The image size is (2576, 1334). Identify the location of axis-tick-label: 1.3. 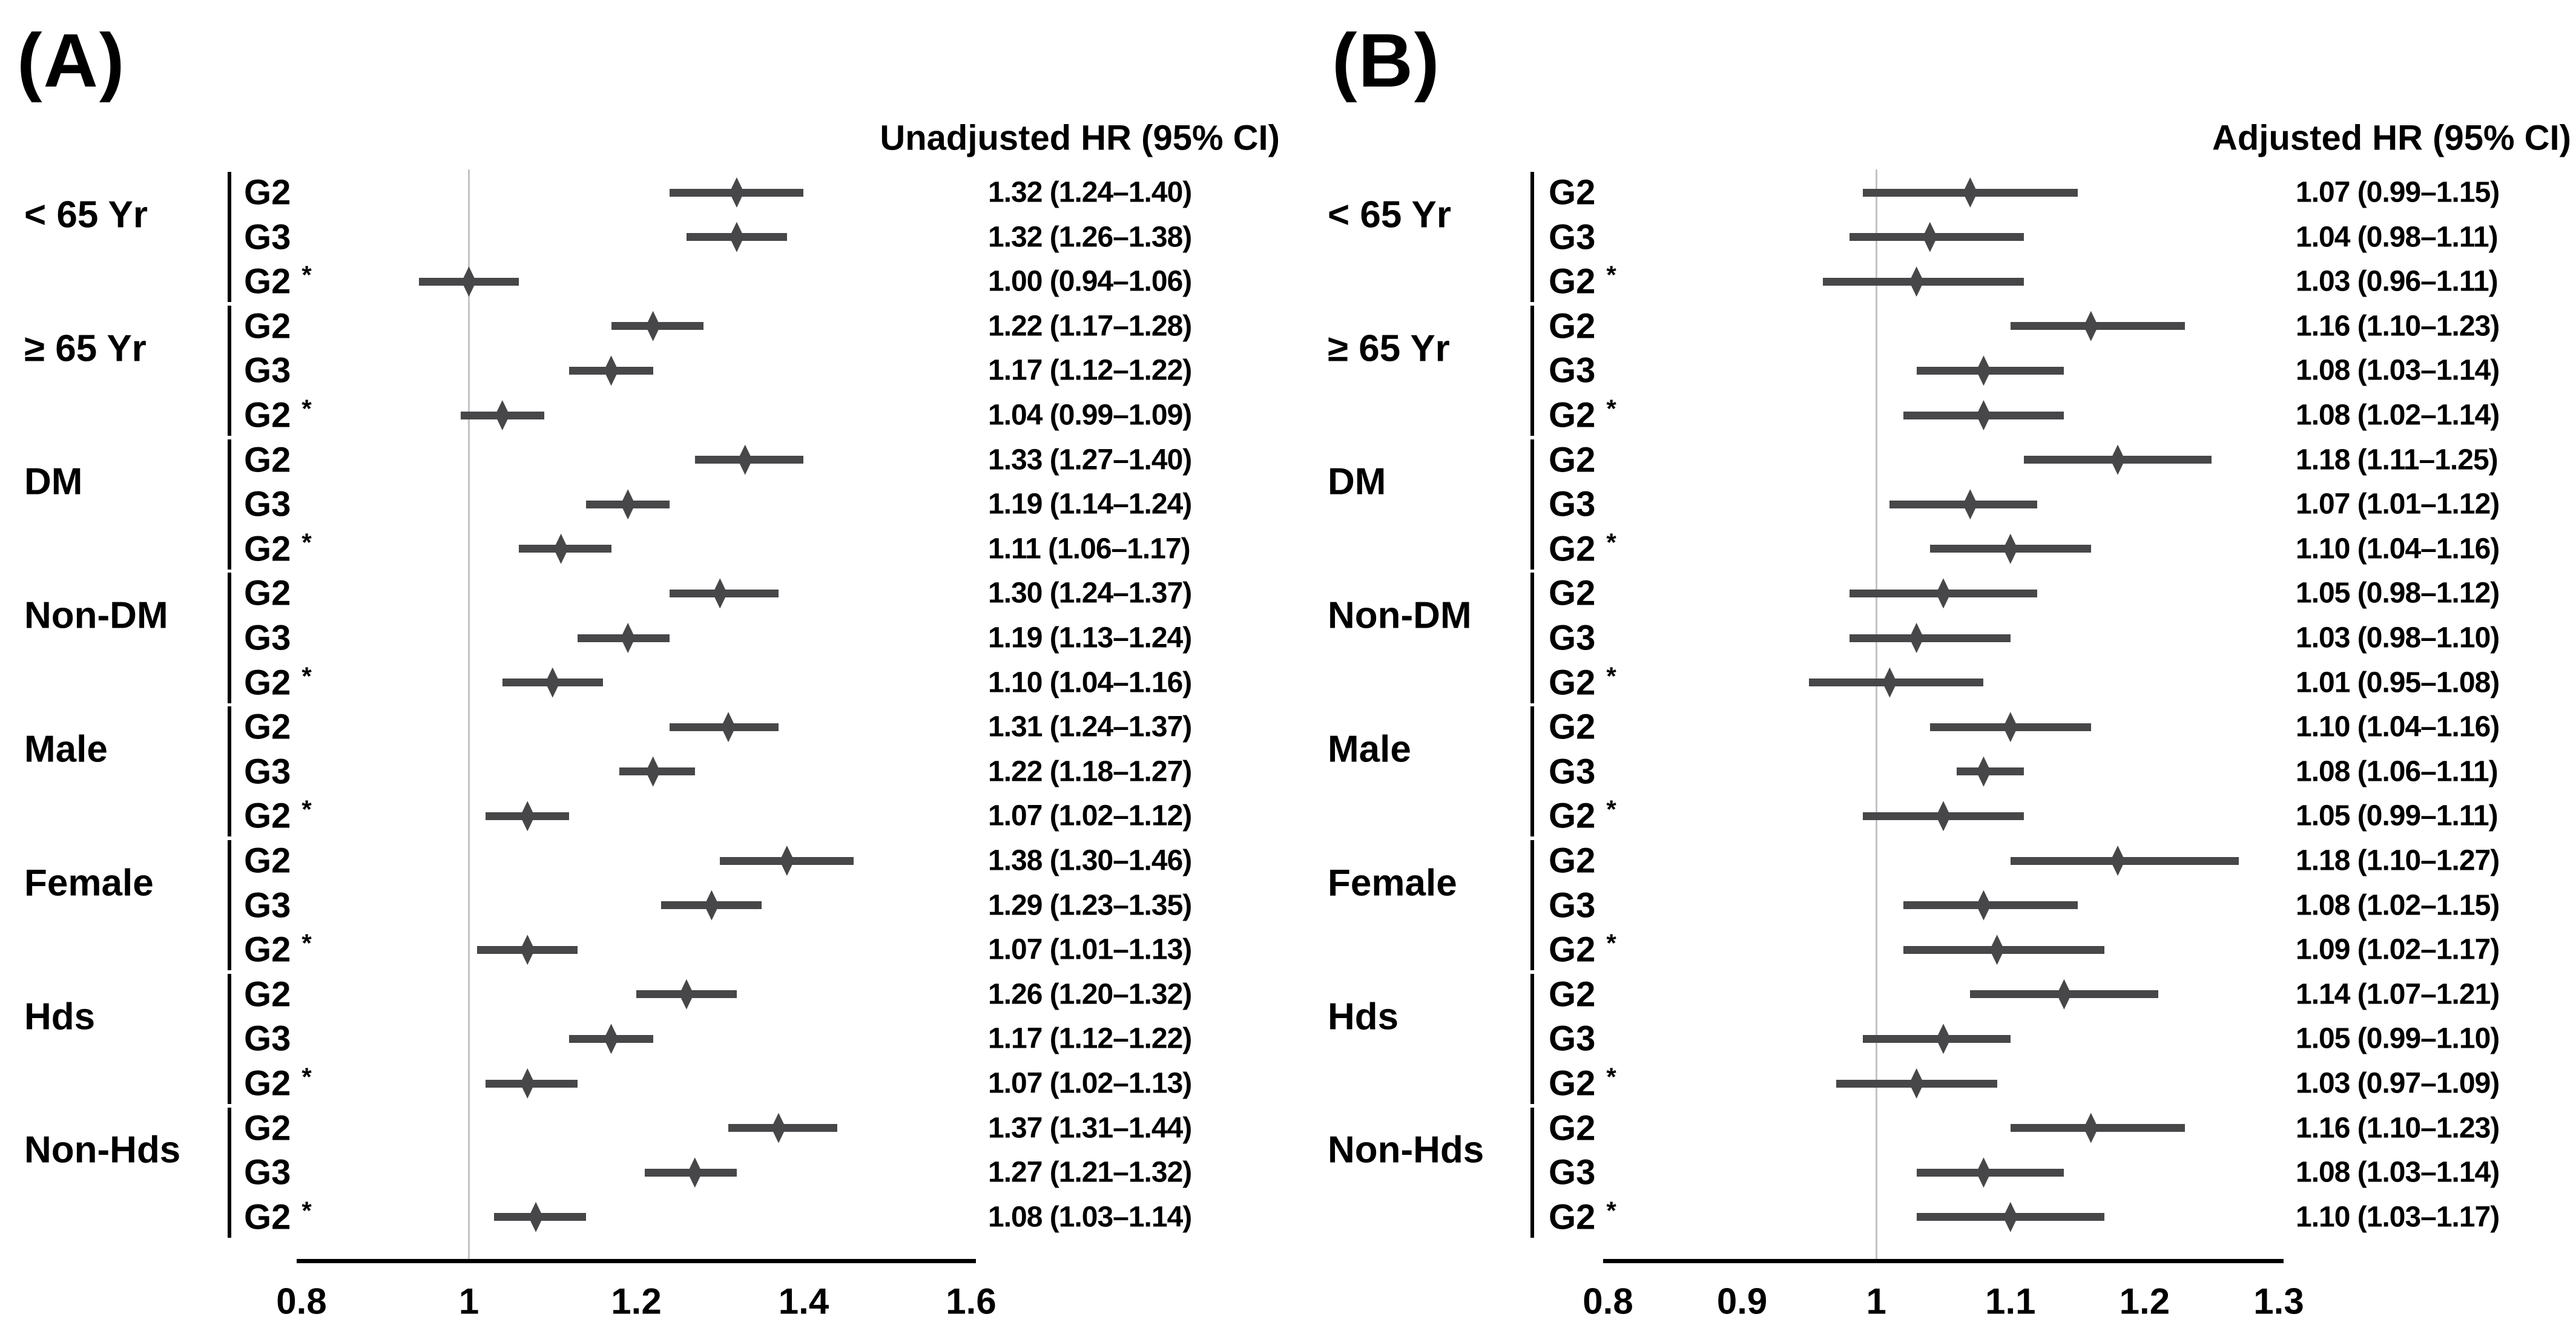
(2278, 1301).